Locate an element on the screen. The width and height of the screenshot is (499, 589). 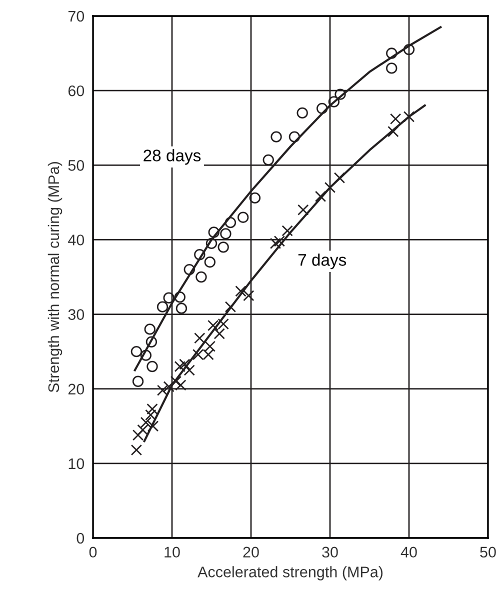
y-tick-label: 40 is located at coordinates (76, 240).